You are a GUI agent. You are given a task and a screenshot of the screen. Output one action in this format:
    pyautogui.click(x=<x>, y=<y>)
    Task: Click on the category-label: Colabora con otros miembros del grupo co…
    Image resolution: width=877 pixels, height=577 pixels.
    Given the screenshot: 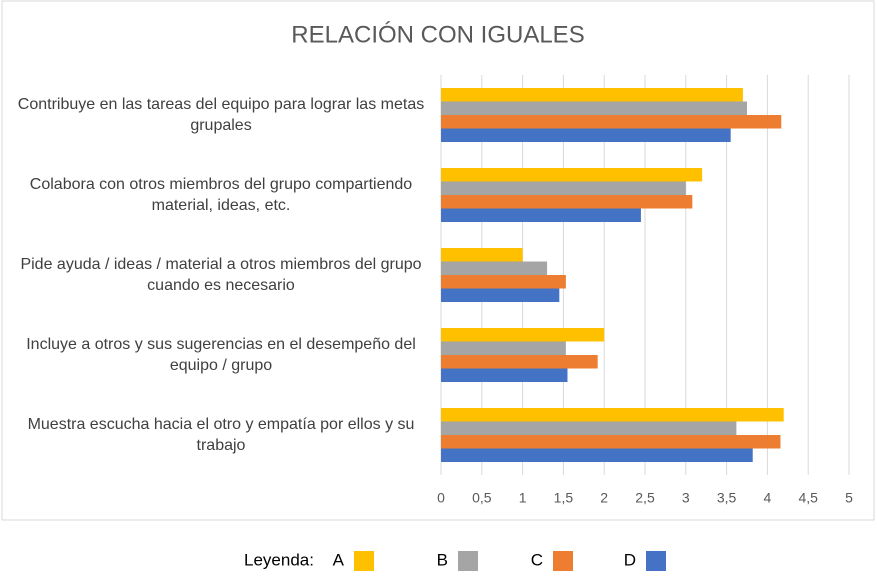 What is the action you would take?
    pyautogui.click(x=221, y=195)
    